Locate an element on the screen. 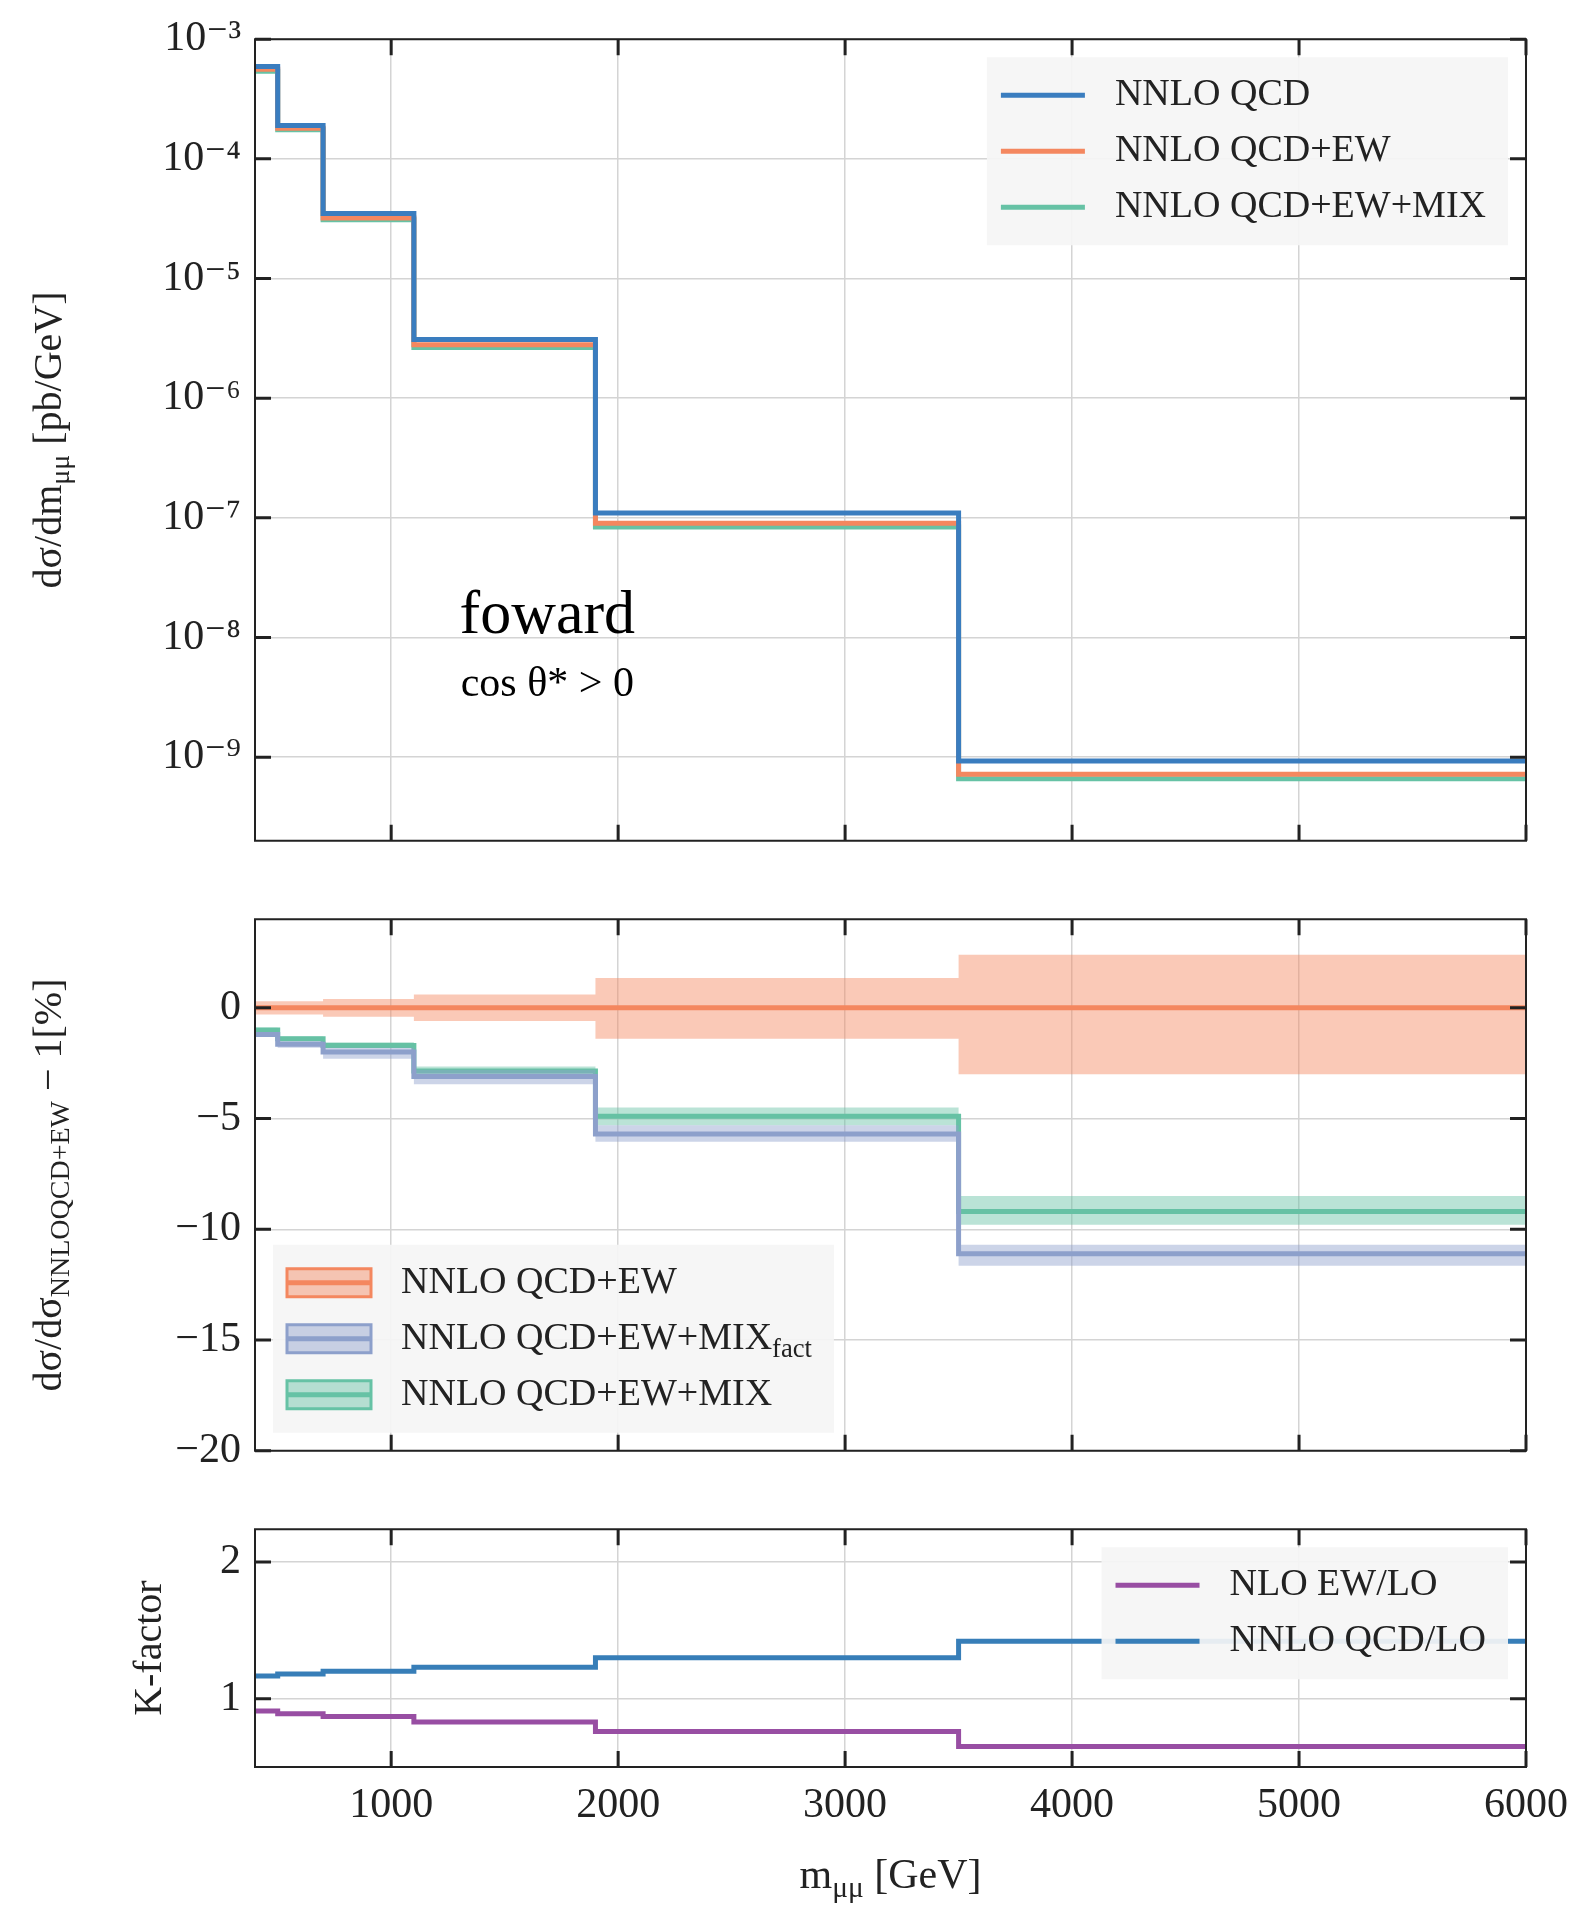 This screenshot has width=1588, height=1917. x-tick-label: 2000 is located at coordinates (618, 1803).